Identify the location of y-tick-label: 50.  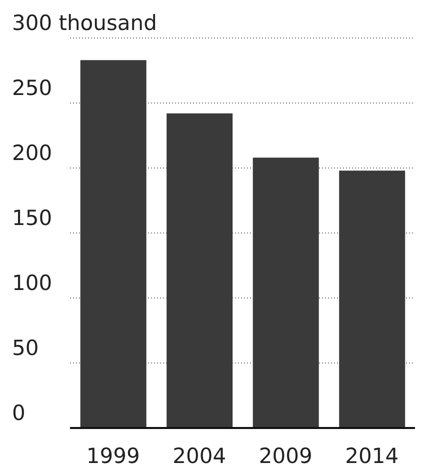
(25, 348).